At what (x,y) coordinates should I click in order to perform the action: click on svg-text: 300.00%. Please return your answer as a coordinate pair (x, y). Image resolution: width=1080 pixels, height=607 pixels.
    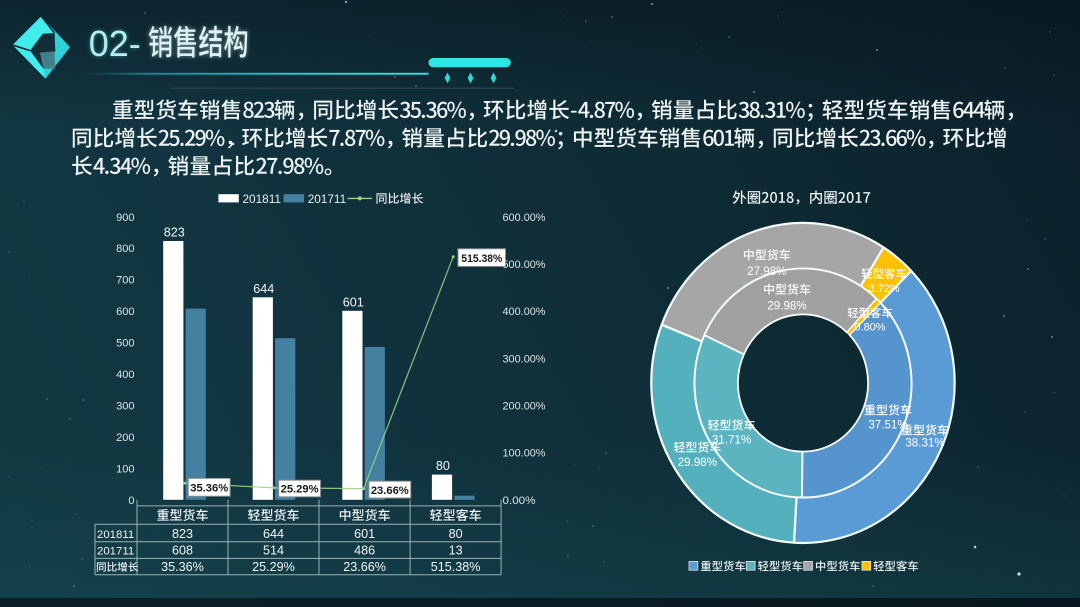
    Looking at the image, I should click on (524, 359).